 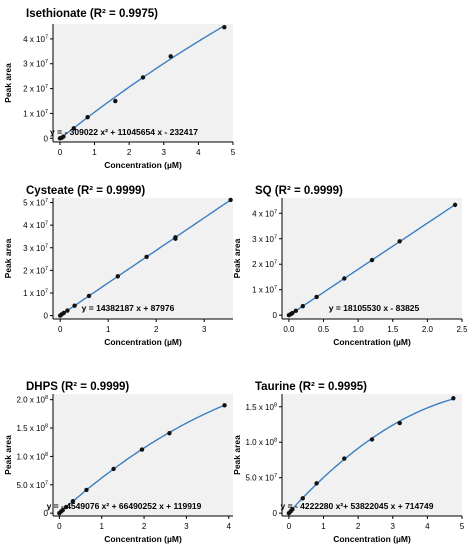 What do you see at coordinates (299, 191) in the screenshot?
I see `chart-title: SQ (R² = 0.9999)` at bounding box center [299, 191].